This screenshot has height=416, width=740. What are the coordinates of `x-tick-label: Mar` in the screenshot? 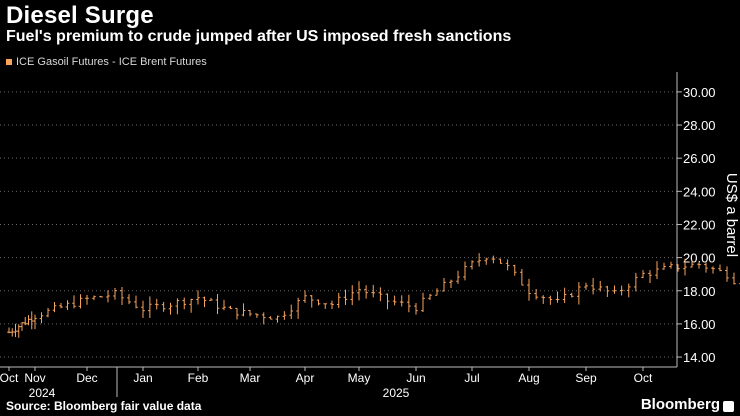 It's located at (250, 378).